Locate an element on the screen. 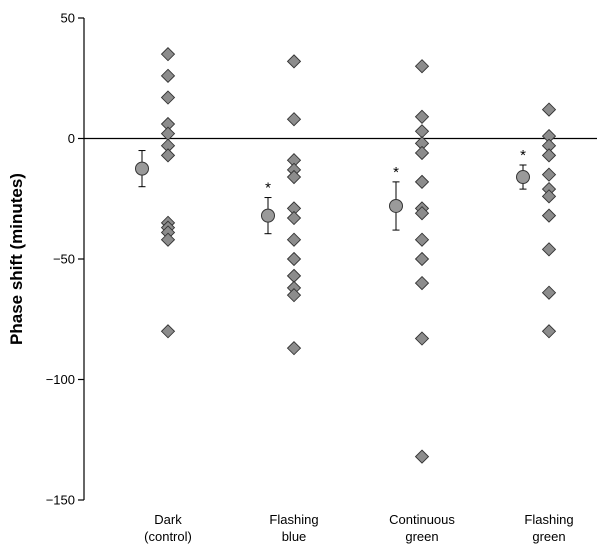 The width and height of the screenshot is (603, 546). y-tick-label: −100 is located at coordinates (60, 379).